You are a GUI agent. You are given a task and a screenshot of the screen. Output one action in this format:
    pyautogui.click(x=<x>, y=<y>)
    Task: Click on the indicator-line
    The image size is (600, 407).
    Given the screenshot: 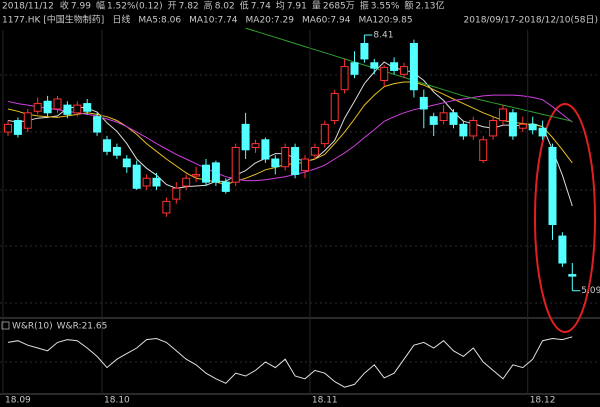 What is the action you would take?
    pyautogui.click(x=290, y=362)
    